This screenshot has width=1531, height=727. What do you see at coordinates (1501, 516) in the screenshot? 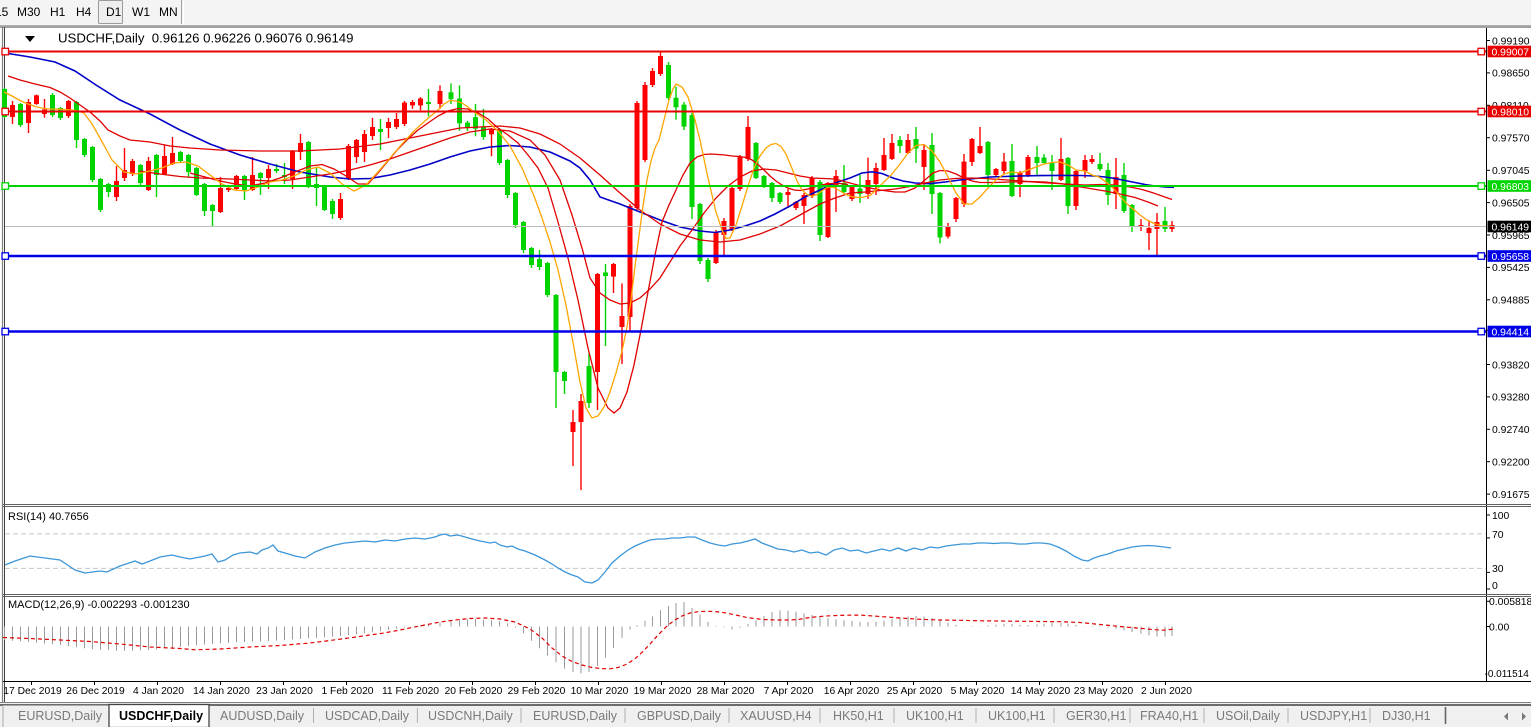
I see `svg-text: 100` at bounding box center [1501, 516].